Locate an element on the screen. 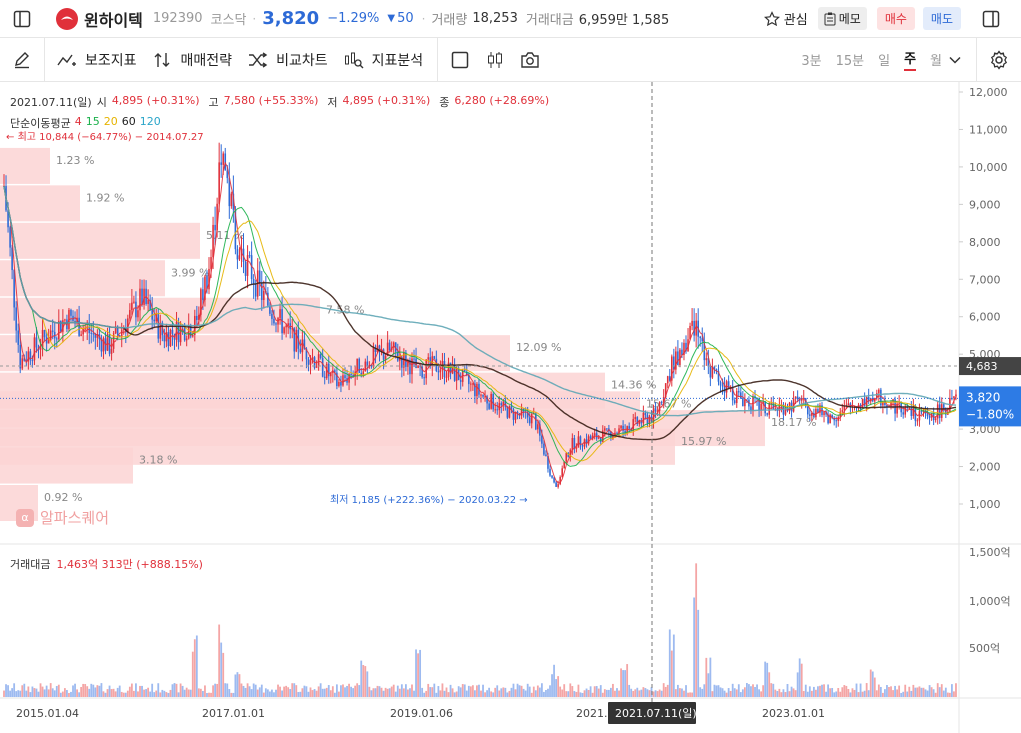  period-month: 월 is located at coordinates (936, 61).